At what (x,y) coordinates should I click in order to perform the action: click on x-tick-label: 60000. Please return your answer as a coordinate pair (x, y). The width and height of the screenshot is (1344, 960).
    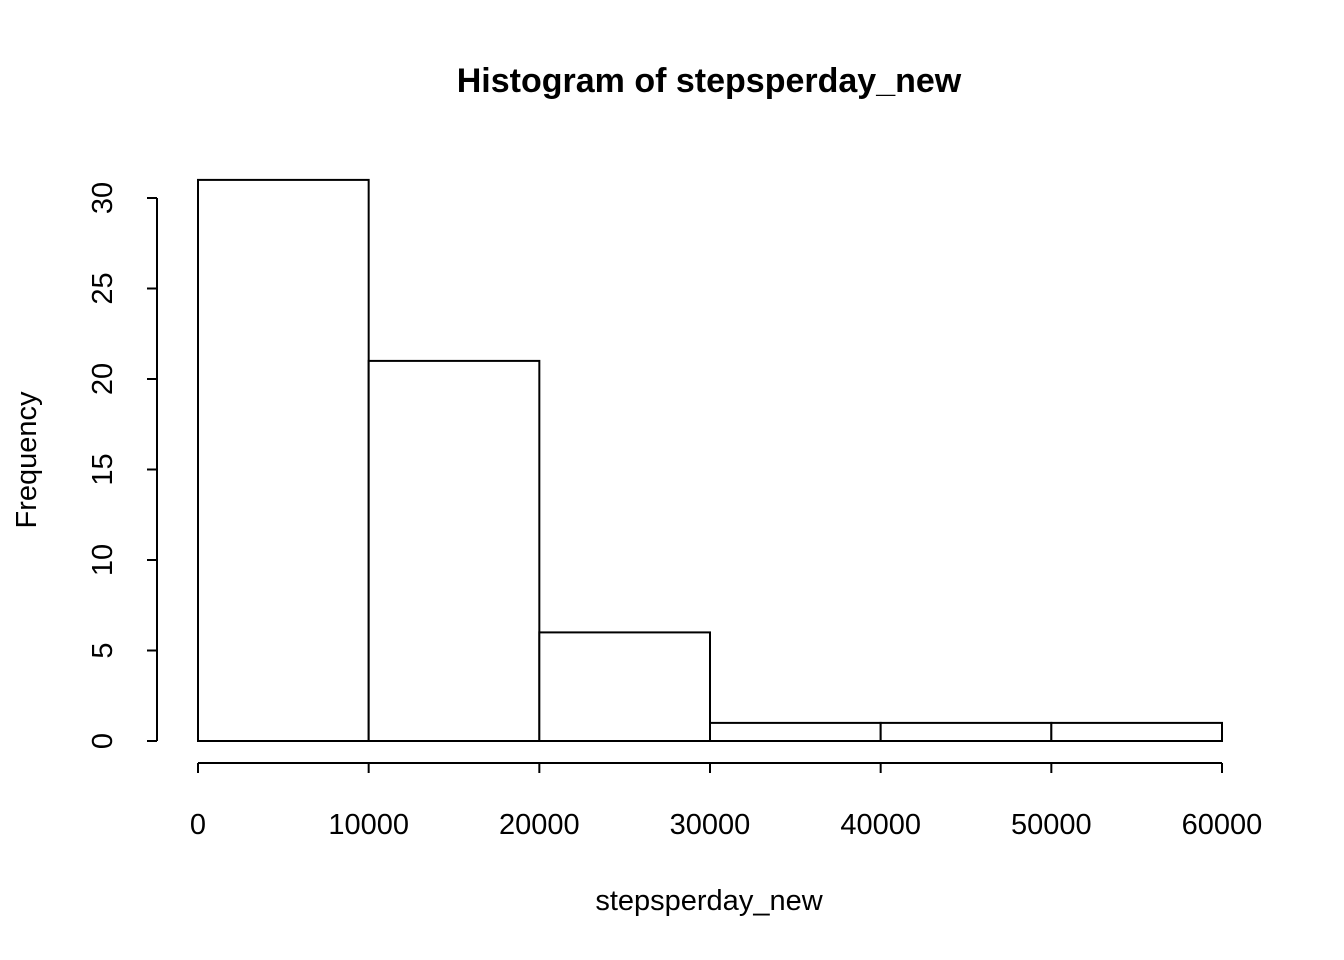
    Looking at the image, I should click on (1222, 825).